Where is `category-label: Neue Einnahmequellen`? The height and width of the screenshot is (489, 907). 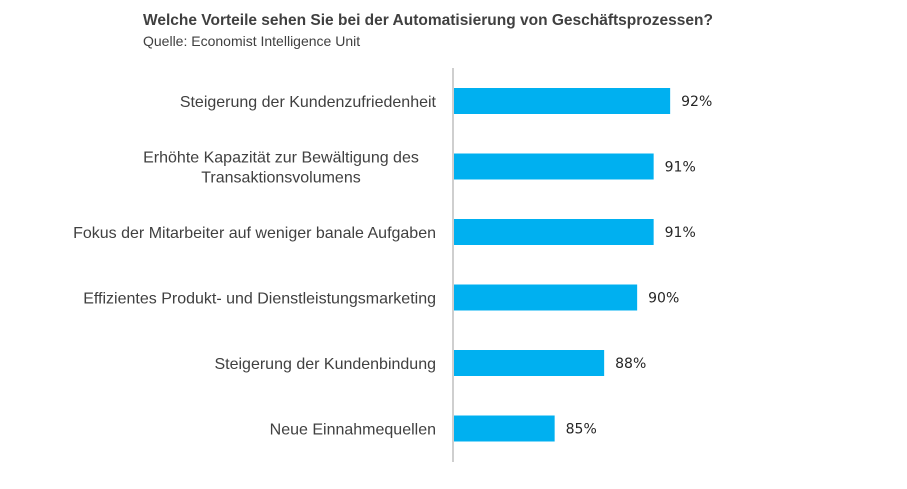 category-label: Neue Einnahmequellen is located at coordinates (353, 430).